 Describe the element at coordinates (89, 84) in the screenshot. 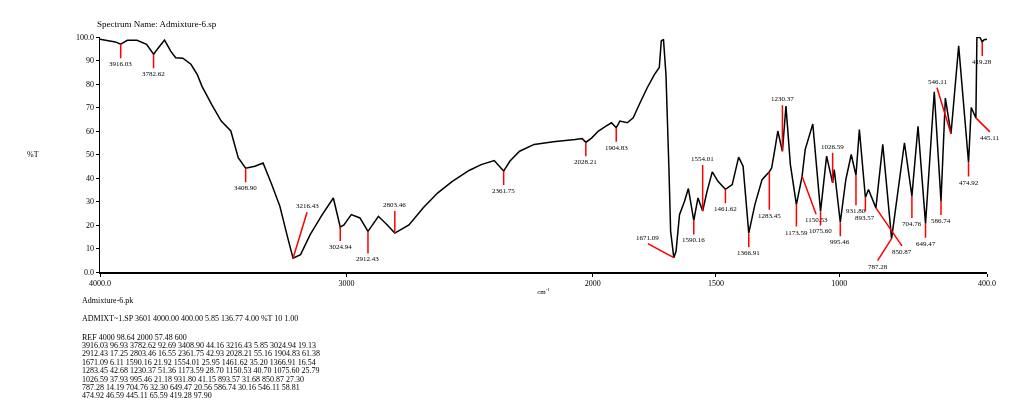

I see `y-tick-label: 80` at that location.